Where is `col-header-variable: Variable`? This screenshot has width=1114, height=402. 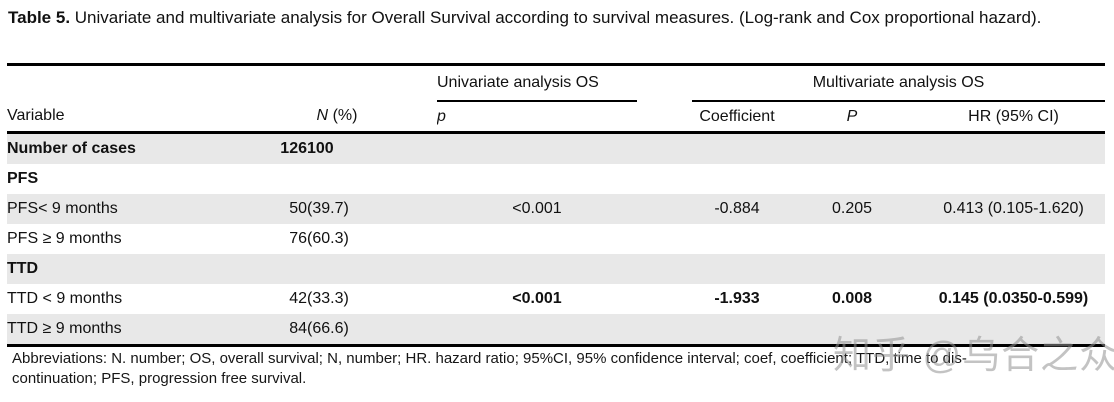
col-header-variable: Variable is located at coordinates (122, 117).